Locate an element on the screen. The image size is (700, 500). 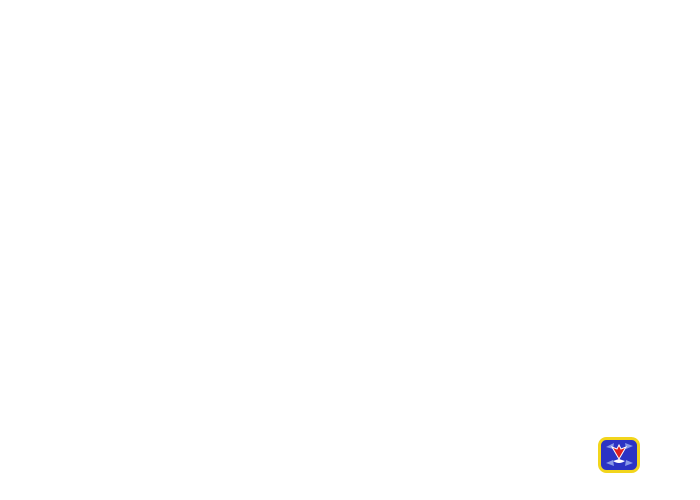
zeal-logo is located at coordinates (619, 455).